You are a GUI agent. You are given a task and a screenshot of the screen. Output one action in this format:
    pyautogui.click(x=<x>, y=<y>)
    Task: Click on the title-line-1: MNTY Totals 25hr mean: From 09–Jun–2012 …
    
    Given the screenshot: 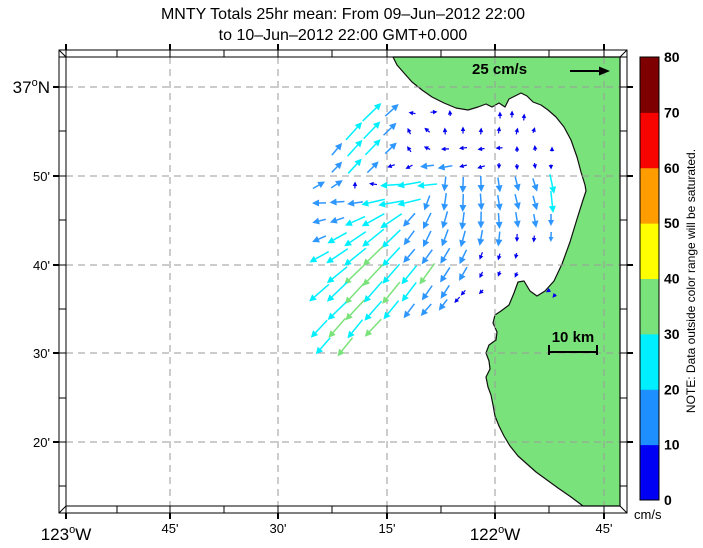 What is the action you would take?
    pyautogui.click(x=343, y=14)
    